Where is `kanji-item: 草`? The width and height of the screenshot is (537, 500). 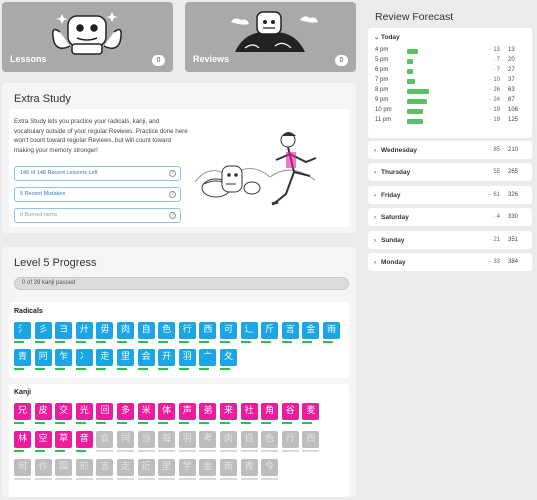
kanji-item: 草 is located at coordinates (64, 439).